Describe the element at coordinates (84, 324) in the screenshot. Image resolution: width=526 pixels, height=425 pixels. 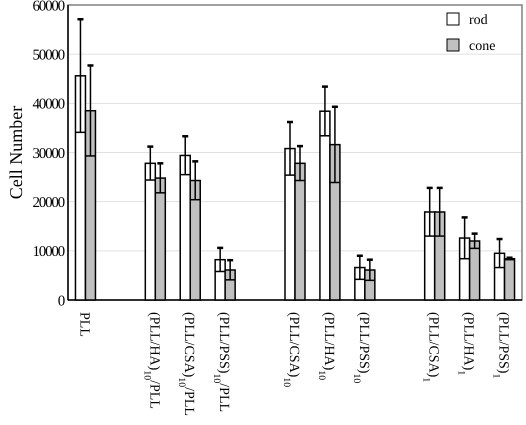
I see `x-tick-label: PLL` at that location.